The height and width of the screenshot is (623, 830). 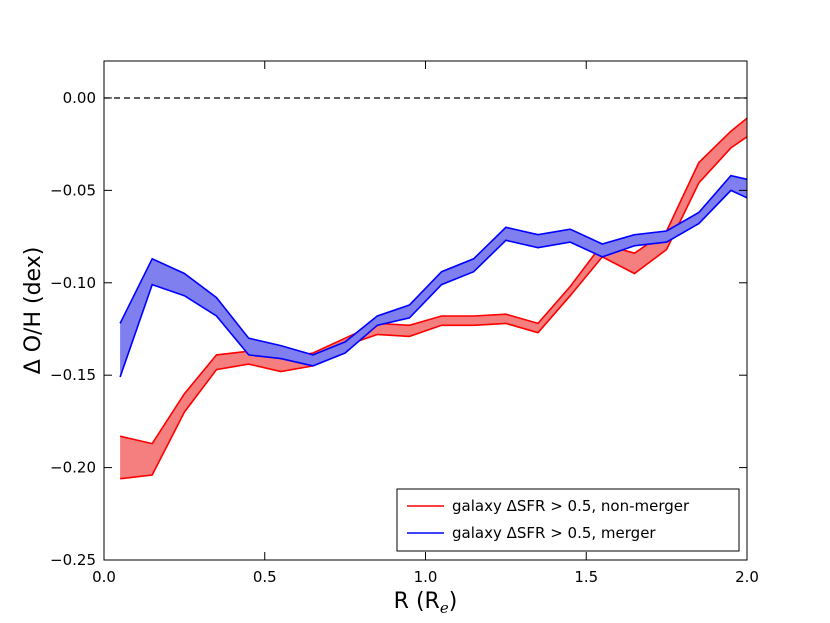 What do you see at coordinates (426, 577) in the screenshot?
I see `x-tick-label: 1.0` at bounding box center [426, 577].